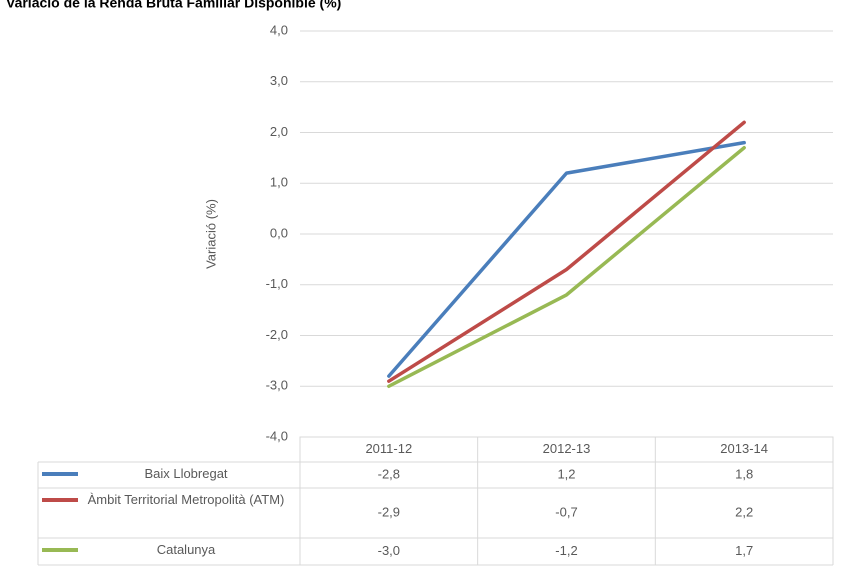 This screenshot has width=843, height=570. What do you see at coordinates (744, 511) in the screenshot?
I see `table-value: 2,2` at bounding box center [744, 511].